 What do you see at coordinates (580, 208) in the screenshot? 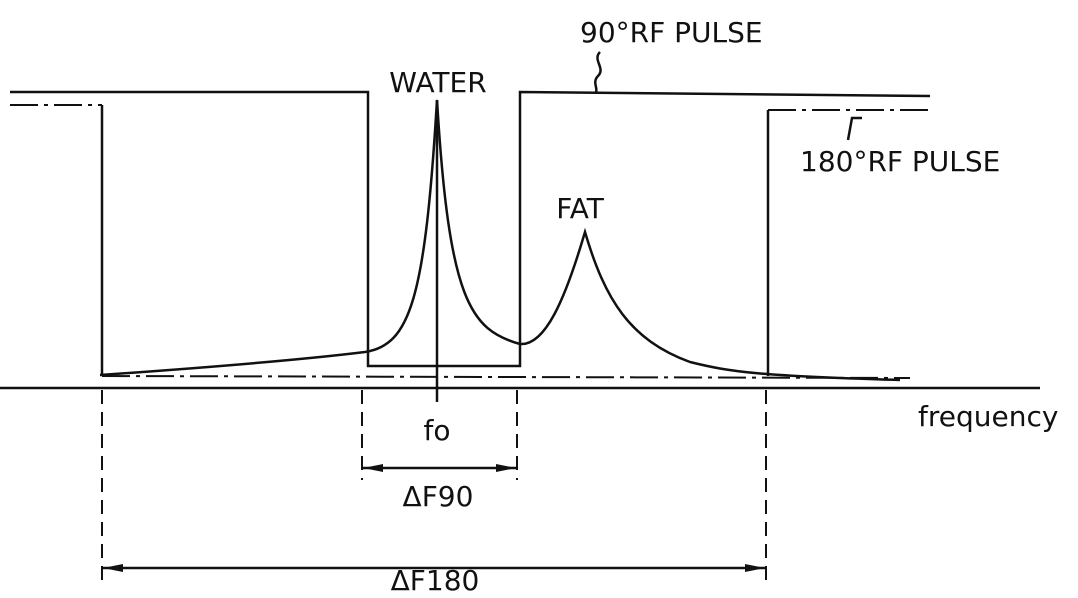
I see `fat-label: FAT` at bounding box center [580, 208].